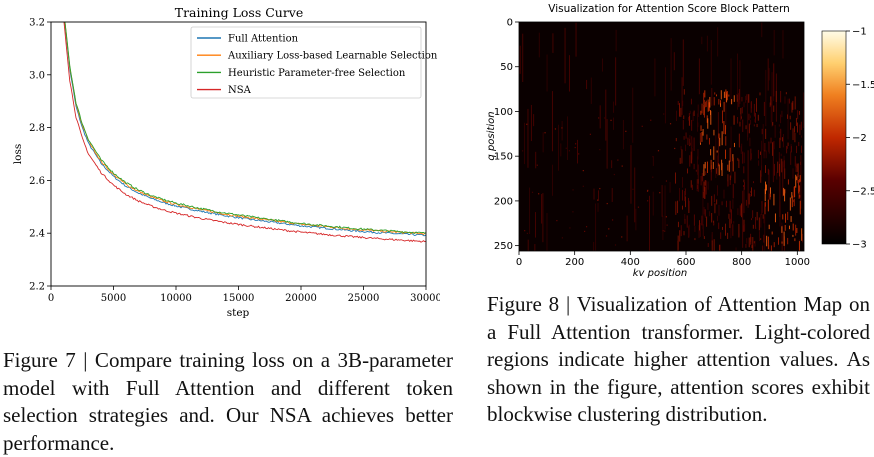 This screenshot has height=457, width=874. What do you see at coordinates (491, 135) in the screenshot?
I see `heatmap-y-label: q position` at bounding box center [491, 135].